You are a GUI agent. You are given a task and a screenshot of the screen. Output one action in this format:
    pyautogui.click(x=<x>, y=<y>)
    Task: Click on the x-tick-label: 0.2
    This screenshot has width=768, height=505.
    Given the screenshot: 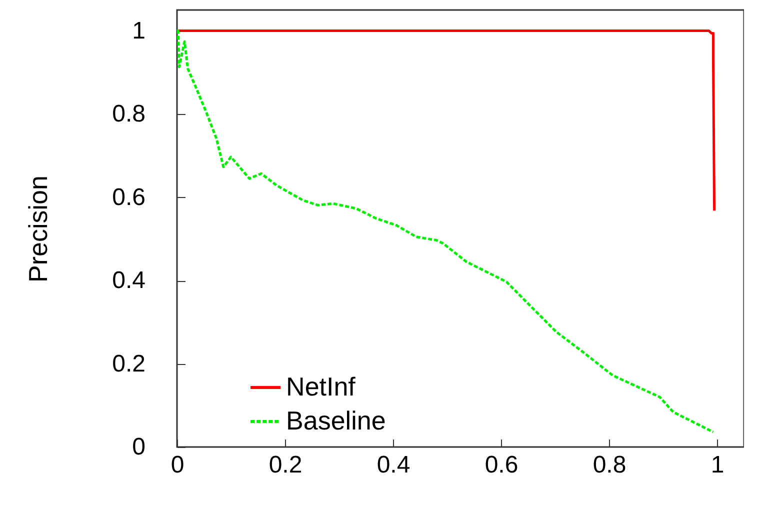 What is the action you would take?
    pyautogui.click(x=285, y=465)
    